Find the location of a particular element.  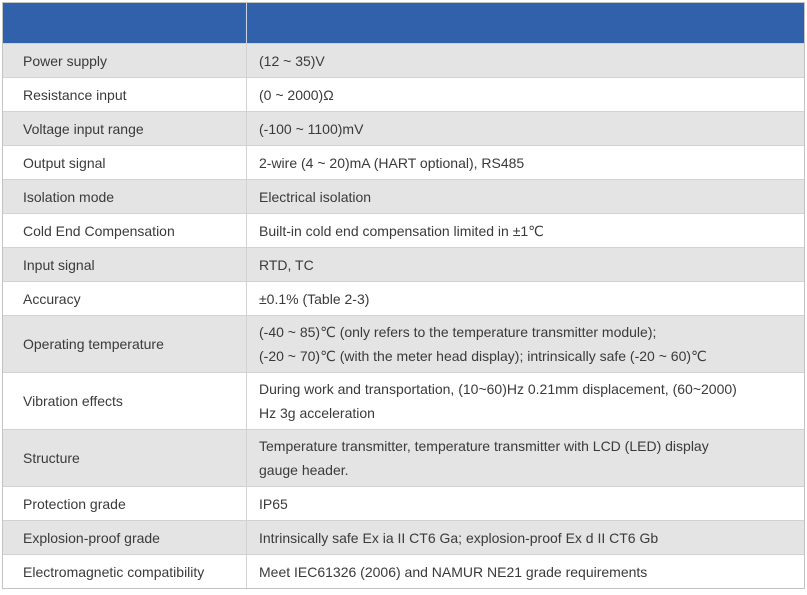

row-label: Resistance input is located at coordinates (125, 94).